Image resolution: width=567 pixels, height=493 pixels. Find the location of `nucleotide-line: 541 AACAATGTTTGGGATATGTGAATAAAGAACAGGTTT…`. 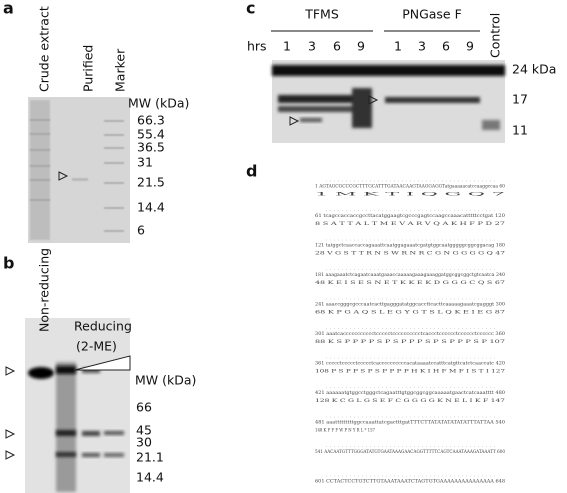

nucleotide-line: 541 AACAATGTTTGGGATATGTGAATAAAGAACAGGTTT… is located at coordinates (410, 452).